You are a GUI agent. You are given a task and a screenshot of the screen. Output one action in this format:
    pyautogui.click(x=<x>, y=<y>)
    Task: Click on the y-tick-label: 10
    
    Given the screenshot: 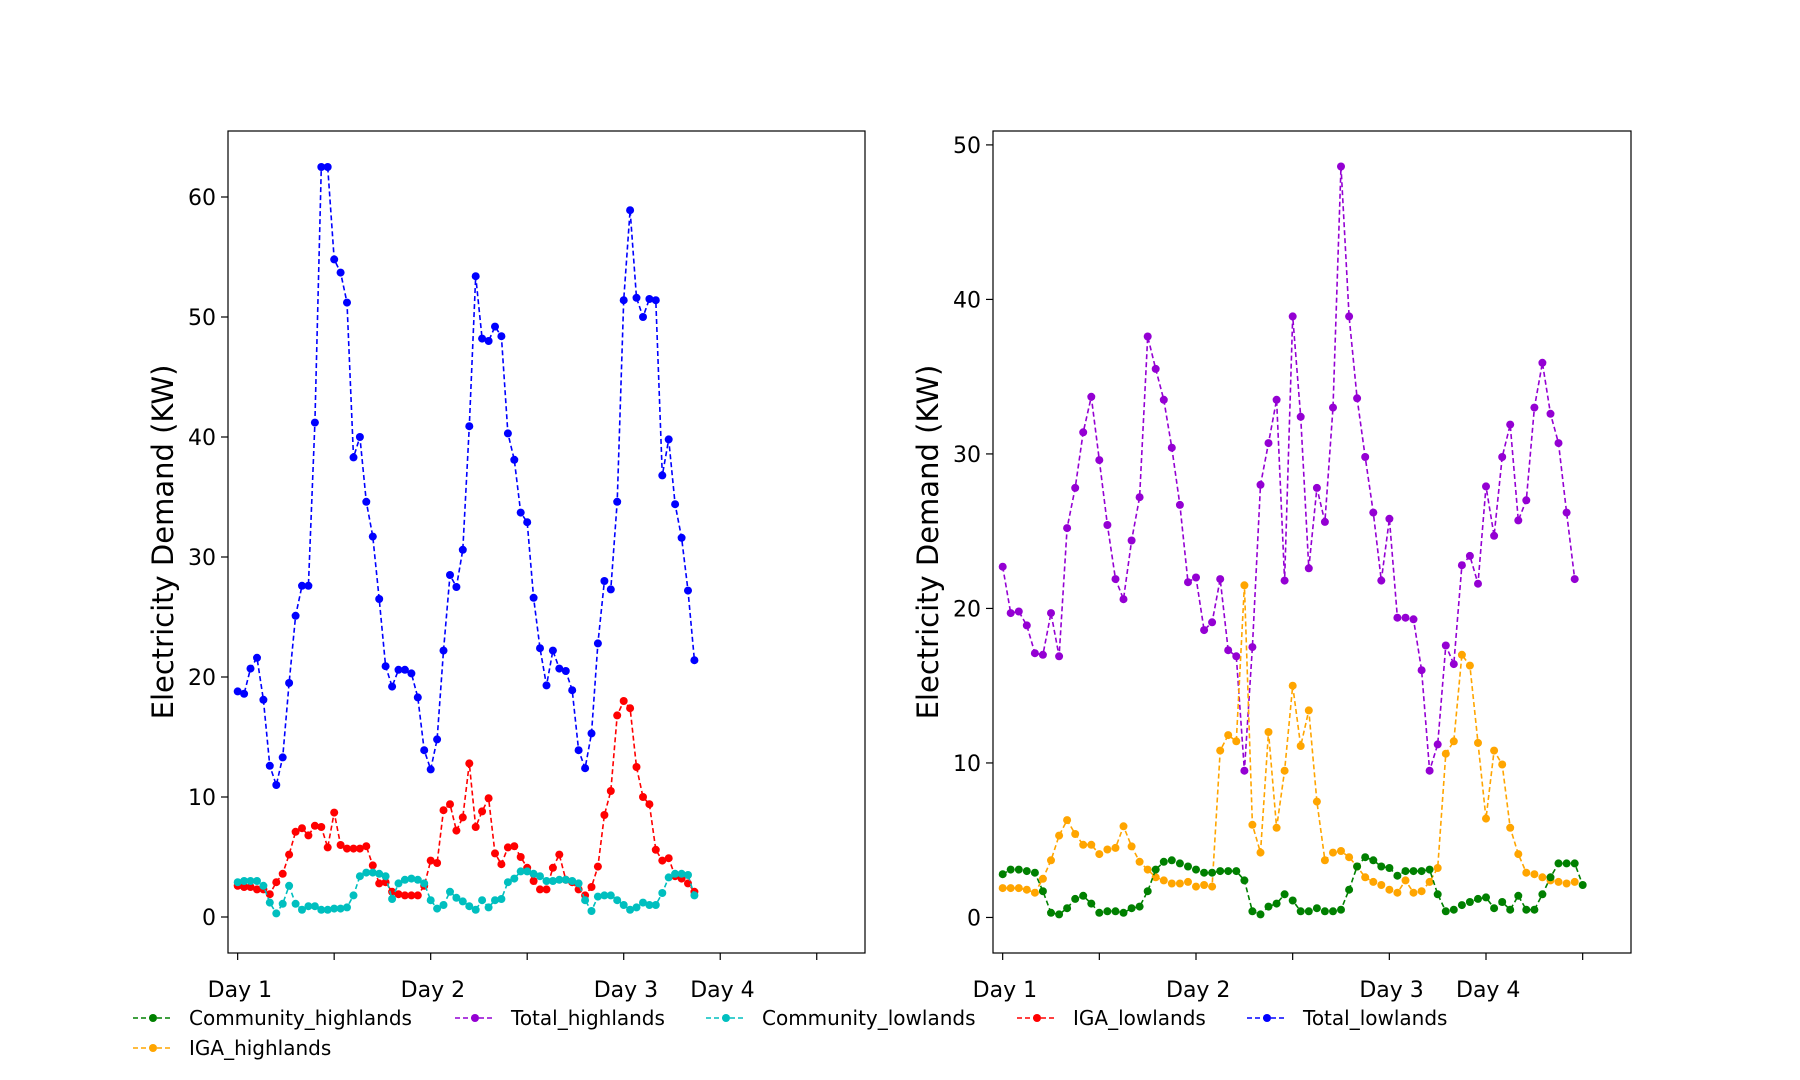 What is the action you would take?
    pyautogui.click(x=967, y=764)
    